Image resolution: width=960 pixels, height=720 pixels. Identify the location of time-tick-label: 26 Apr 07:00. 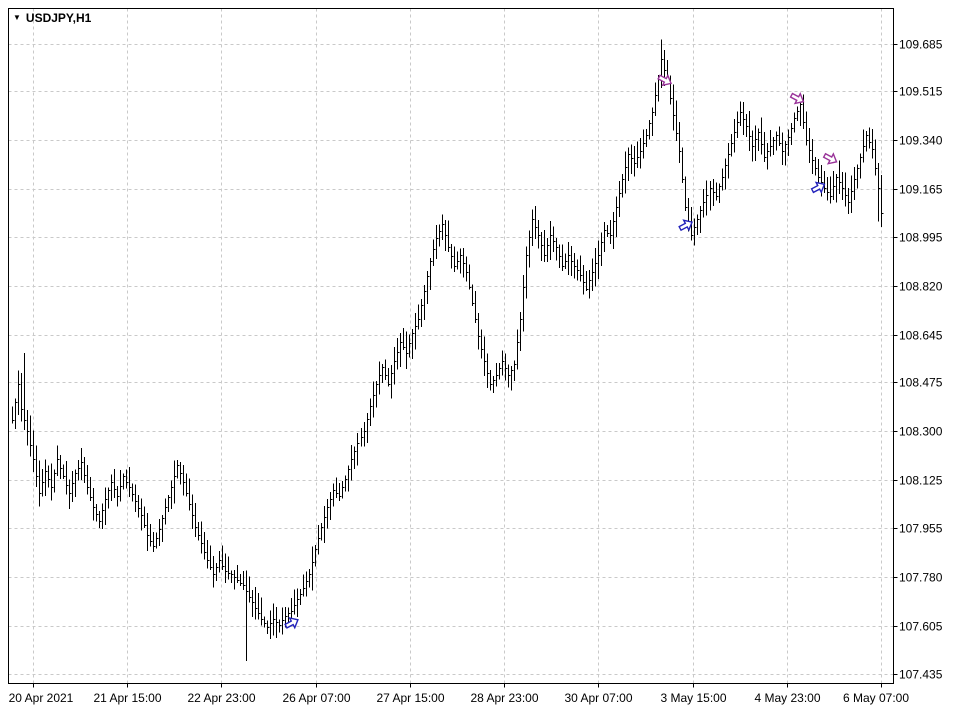
(316, 698).